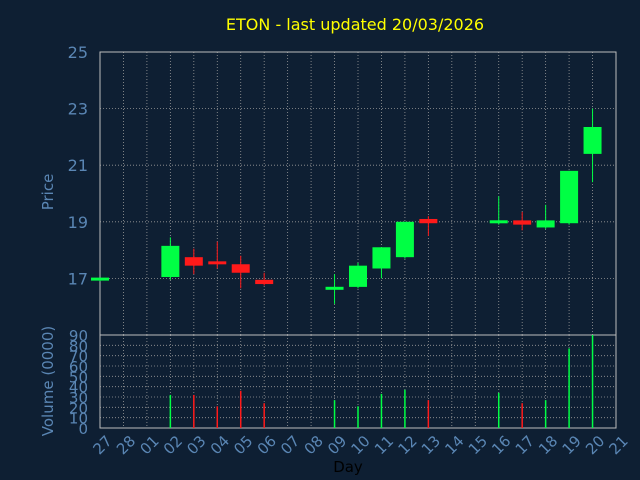 The width and height of the screenshot is (640, 480). I want to click on volume-tick-label: 10, so click(78, 419).